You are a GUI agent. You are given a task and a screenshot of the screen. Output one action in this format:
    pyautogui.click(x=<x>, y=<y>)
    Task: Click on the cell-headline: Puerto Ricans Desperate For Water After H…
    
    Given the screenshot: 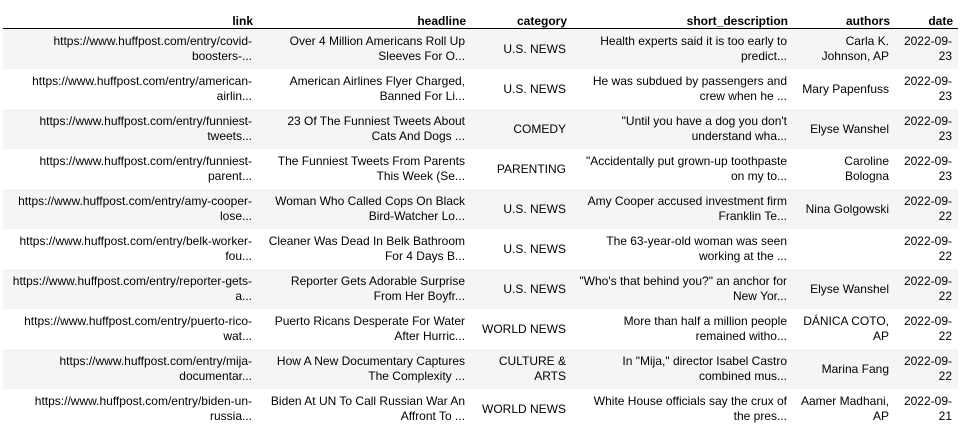 What is the action you would take?
    pyautogui.click(x=364, y=329)
    